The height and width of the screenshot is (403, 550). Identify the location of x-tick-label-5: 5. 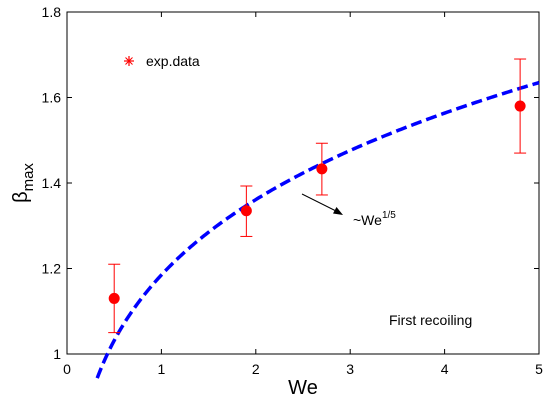
(539, 369).